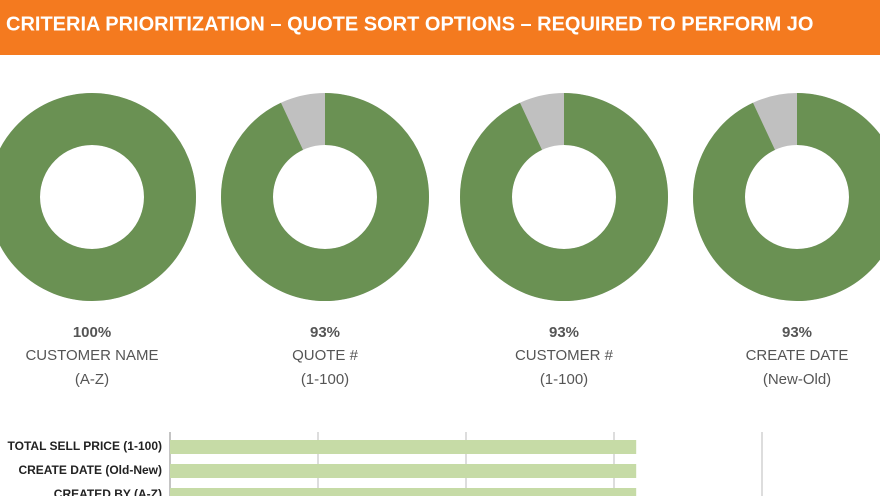  Describe the element at coordinates (90, 470) in the screenshot. I see `y-tick-label: CREATE DATE (Old-New)` at that location.